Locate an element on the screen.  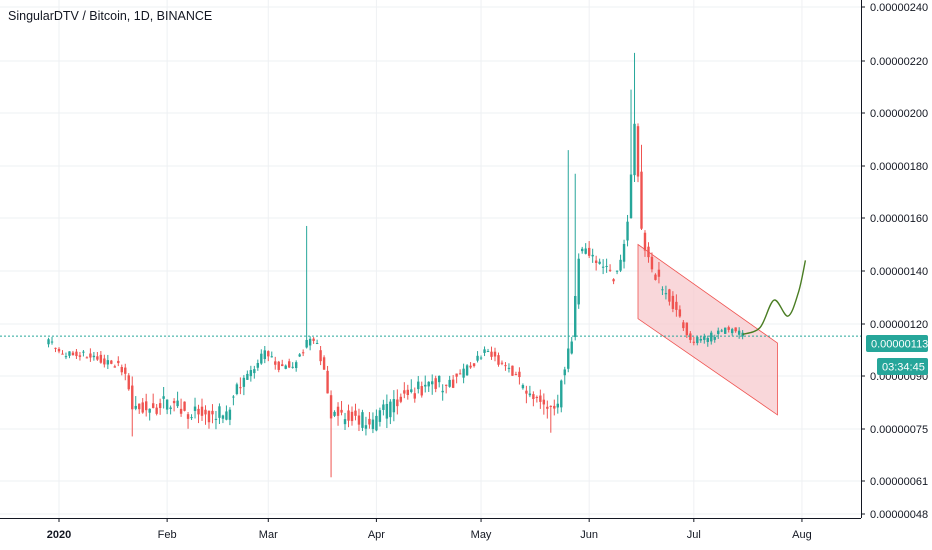
time-axis: 2020 Feb Mar Apr May Jun Jul Aug is located at coordinates (429, 529).